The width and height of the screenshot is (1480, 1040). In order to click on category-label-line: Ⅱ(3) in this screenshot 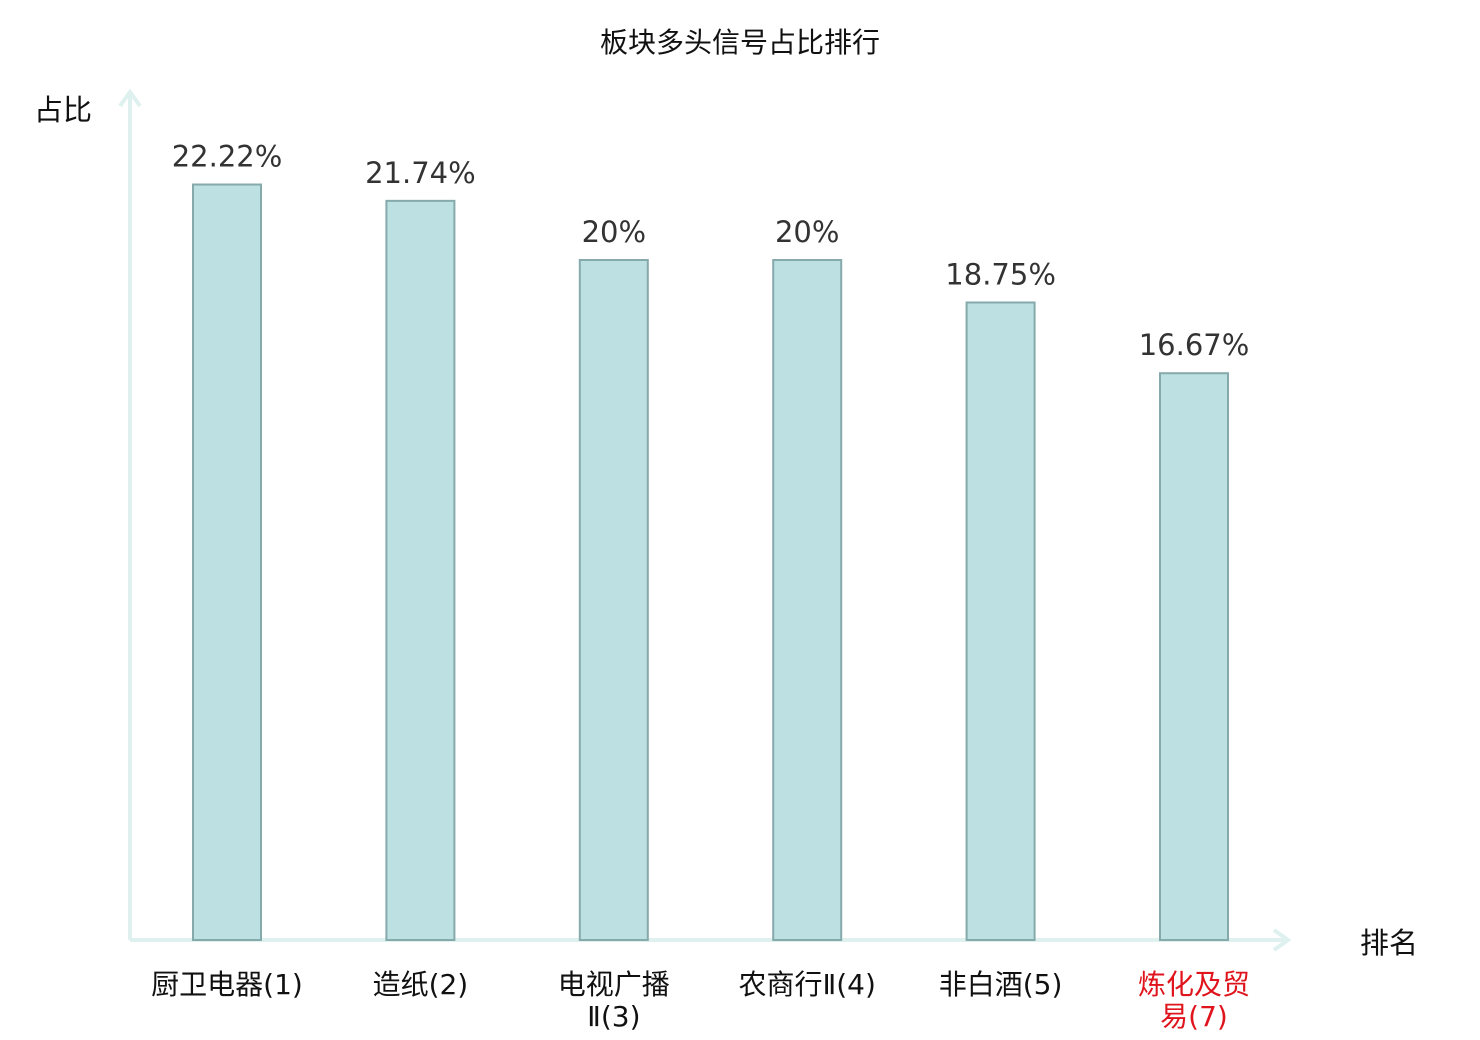, I will do `click(613, 1016)`.